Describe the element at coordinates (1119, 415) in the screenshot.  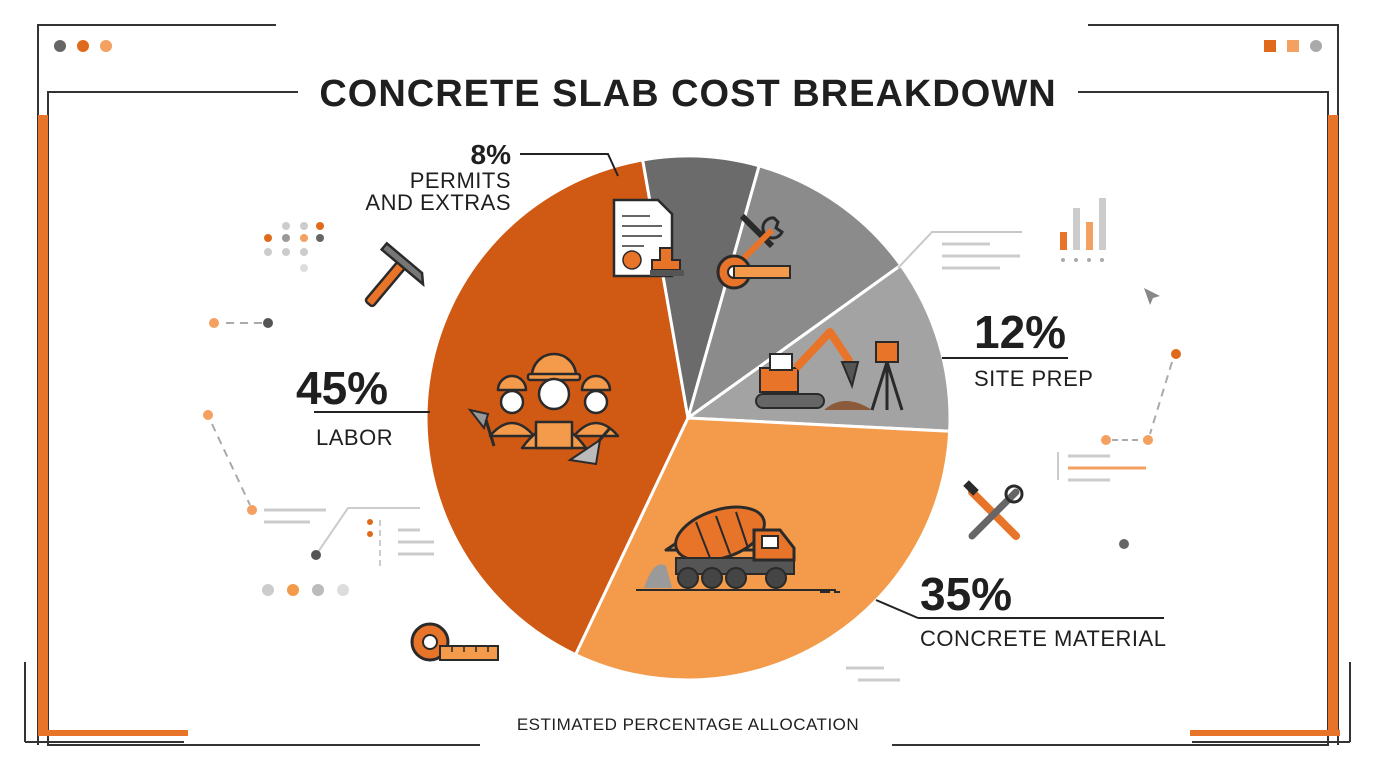
I see `connector-right` at that location.